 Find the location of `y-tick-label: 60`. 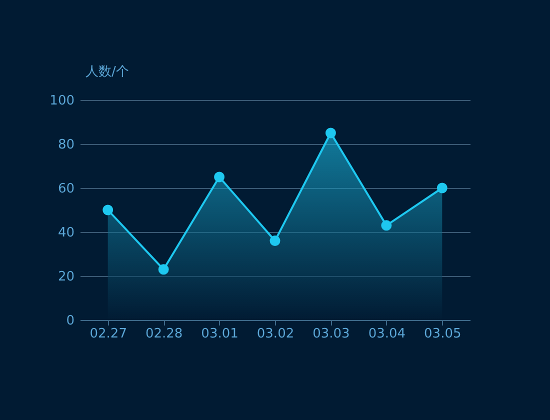

y-tick-label: 60 is located at coordinates (66, 189).